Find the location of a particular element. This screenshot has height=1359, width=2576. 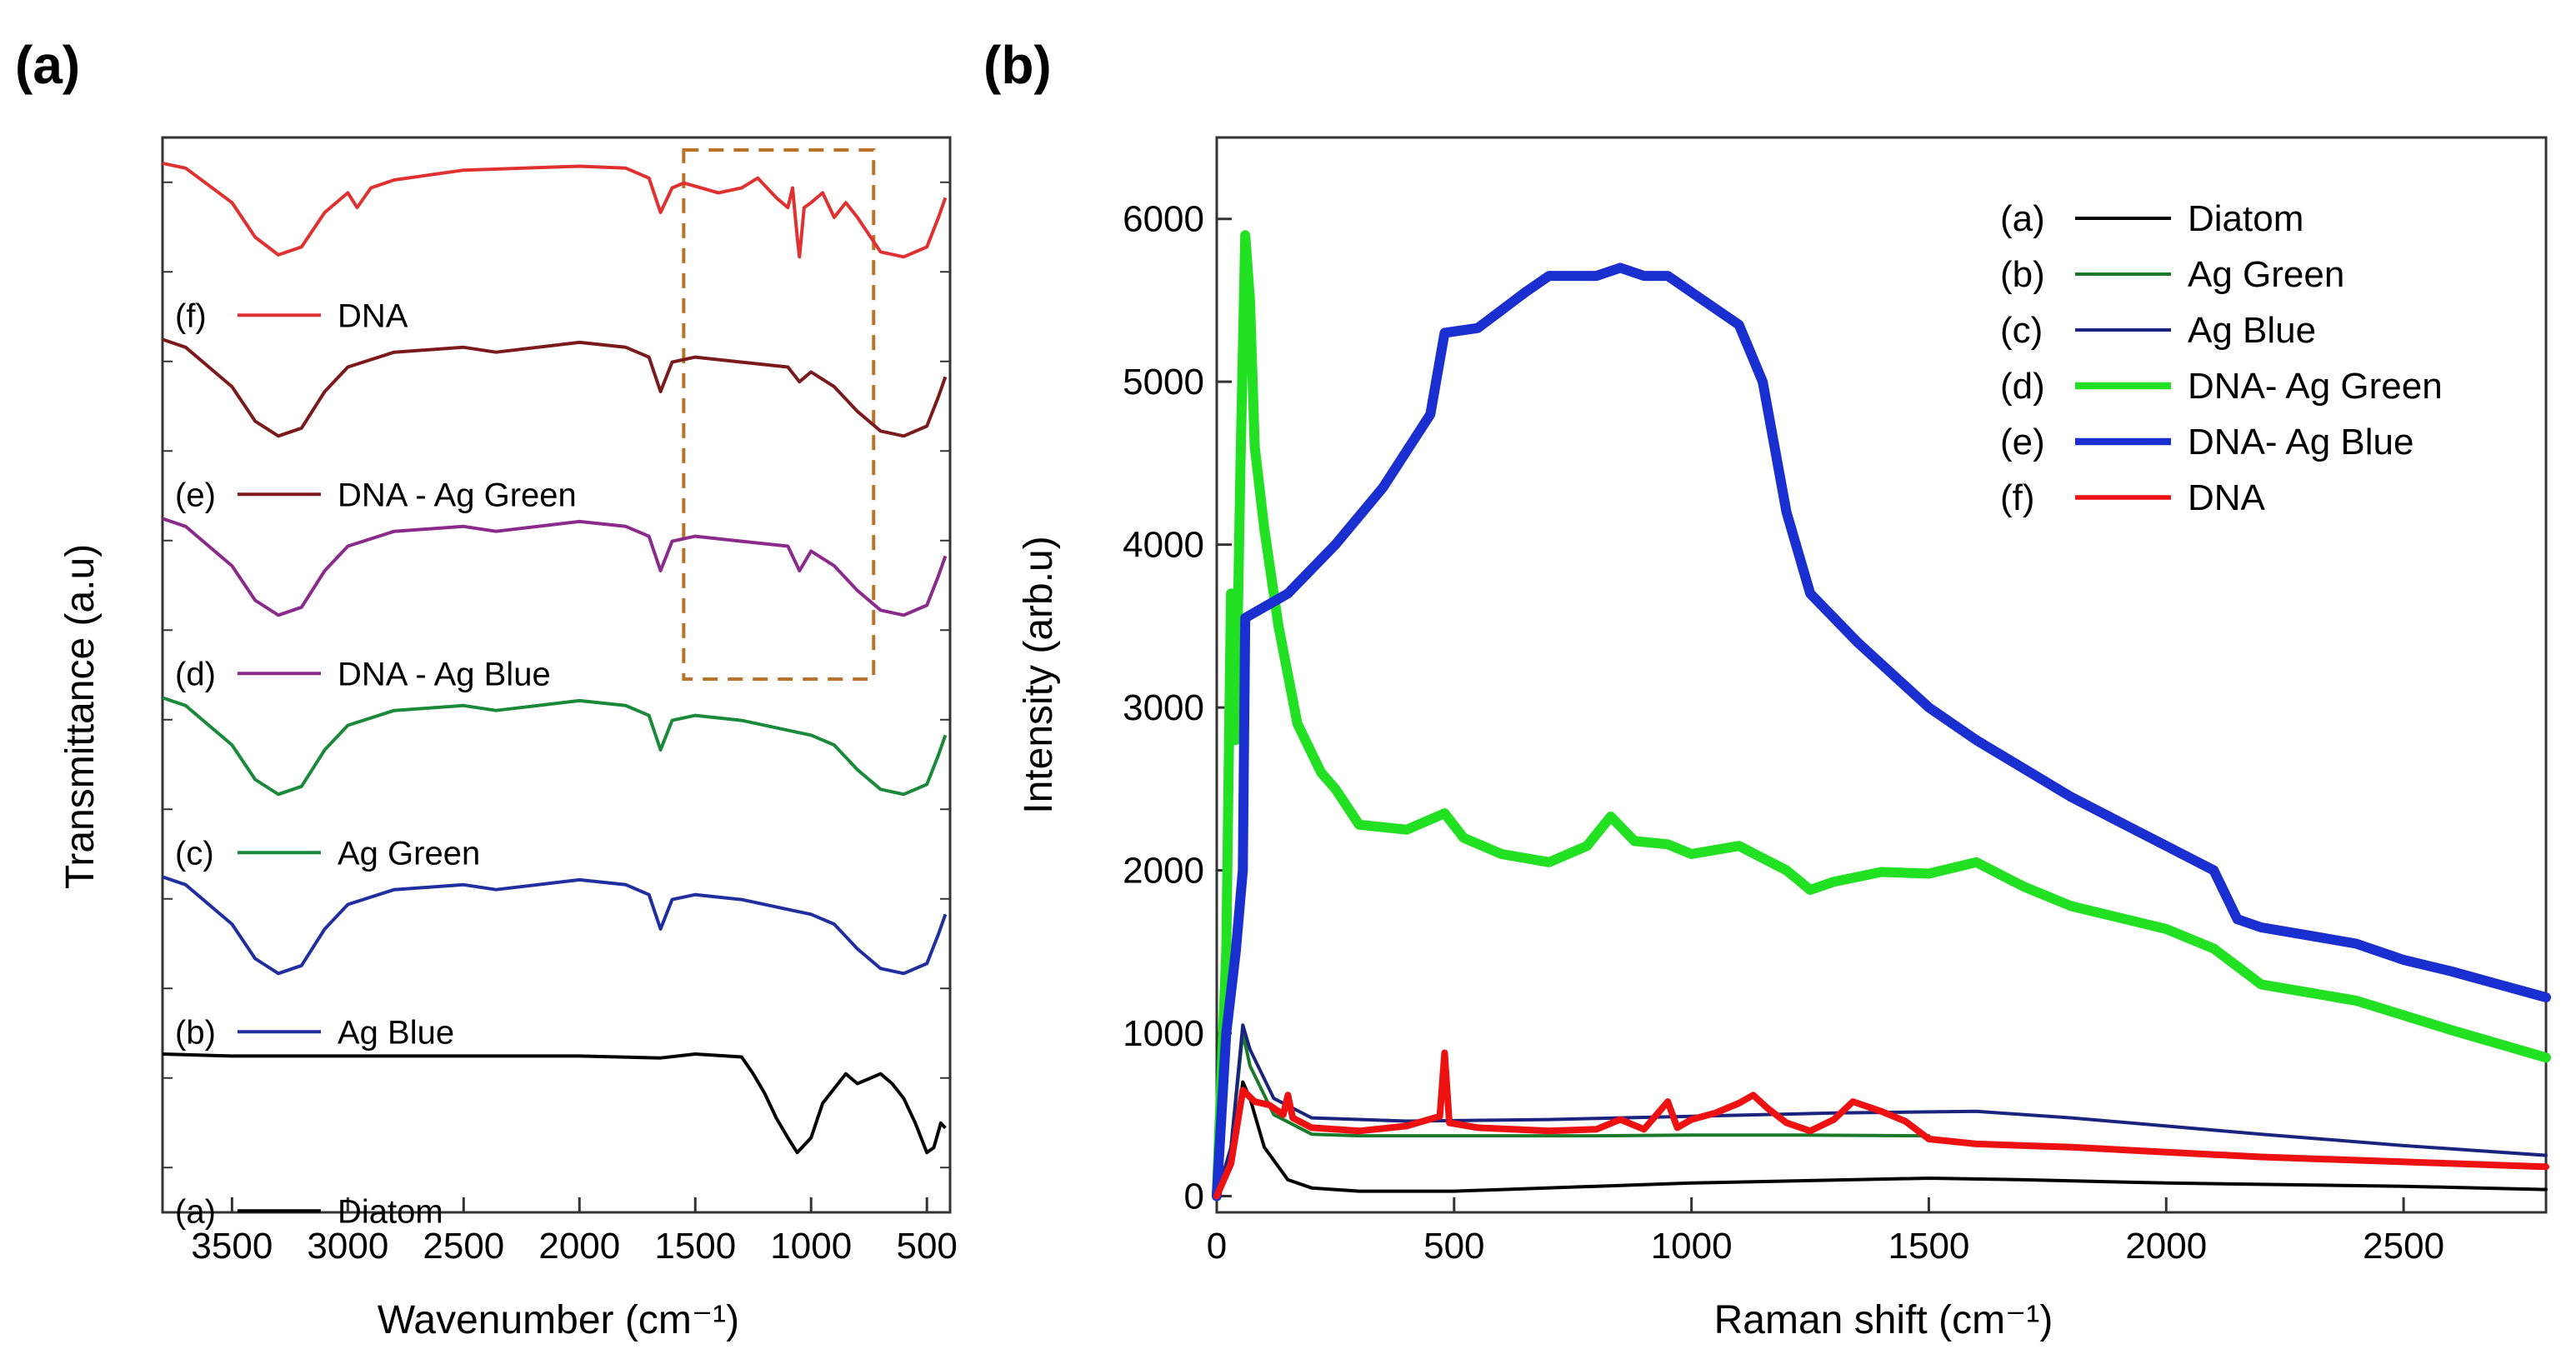

ftir-series-tag: (f) is located at coordinates (191, 315).